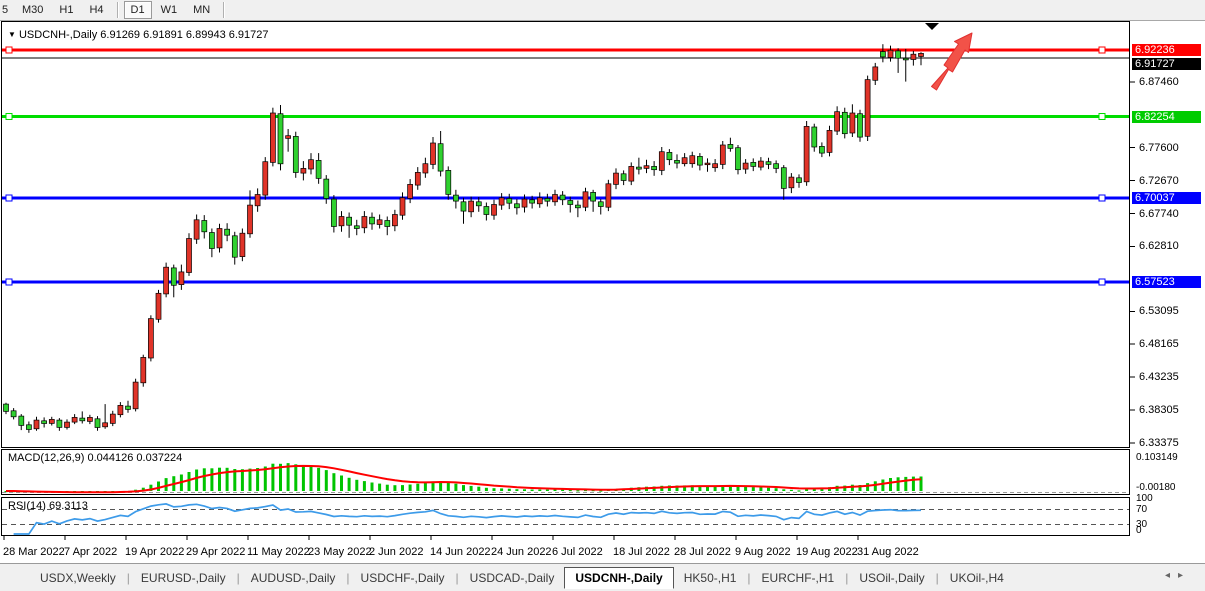 This screenshot has height=591, width=1205. What do you see at coordinates (66, 10) in the screenshot?
I see `timeframe-button-H1: H1` at bounding box center [66, 10].